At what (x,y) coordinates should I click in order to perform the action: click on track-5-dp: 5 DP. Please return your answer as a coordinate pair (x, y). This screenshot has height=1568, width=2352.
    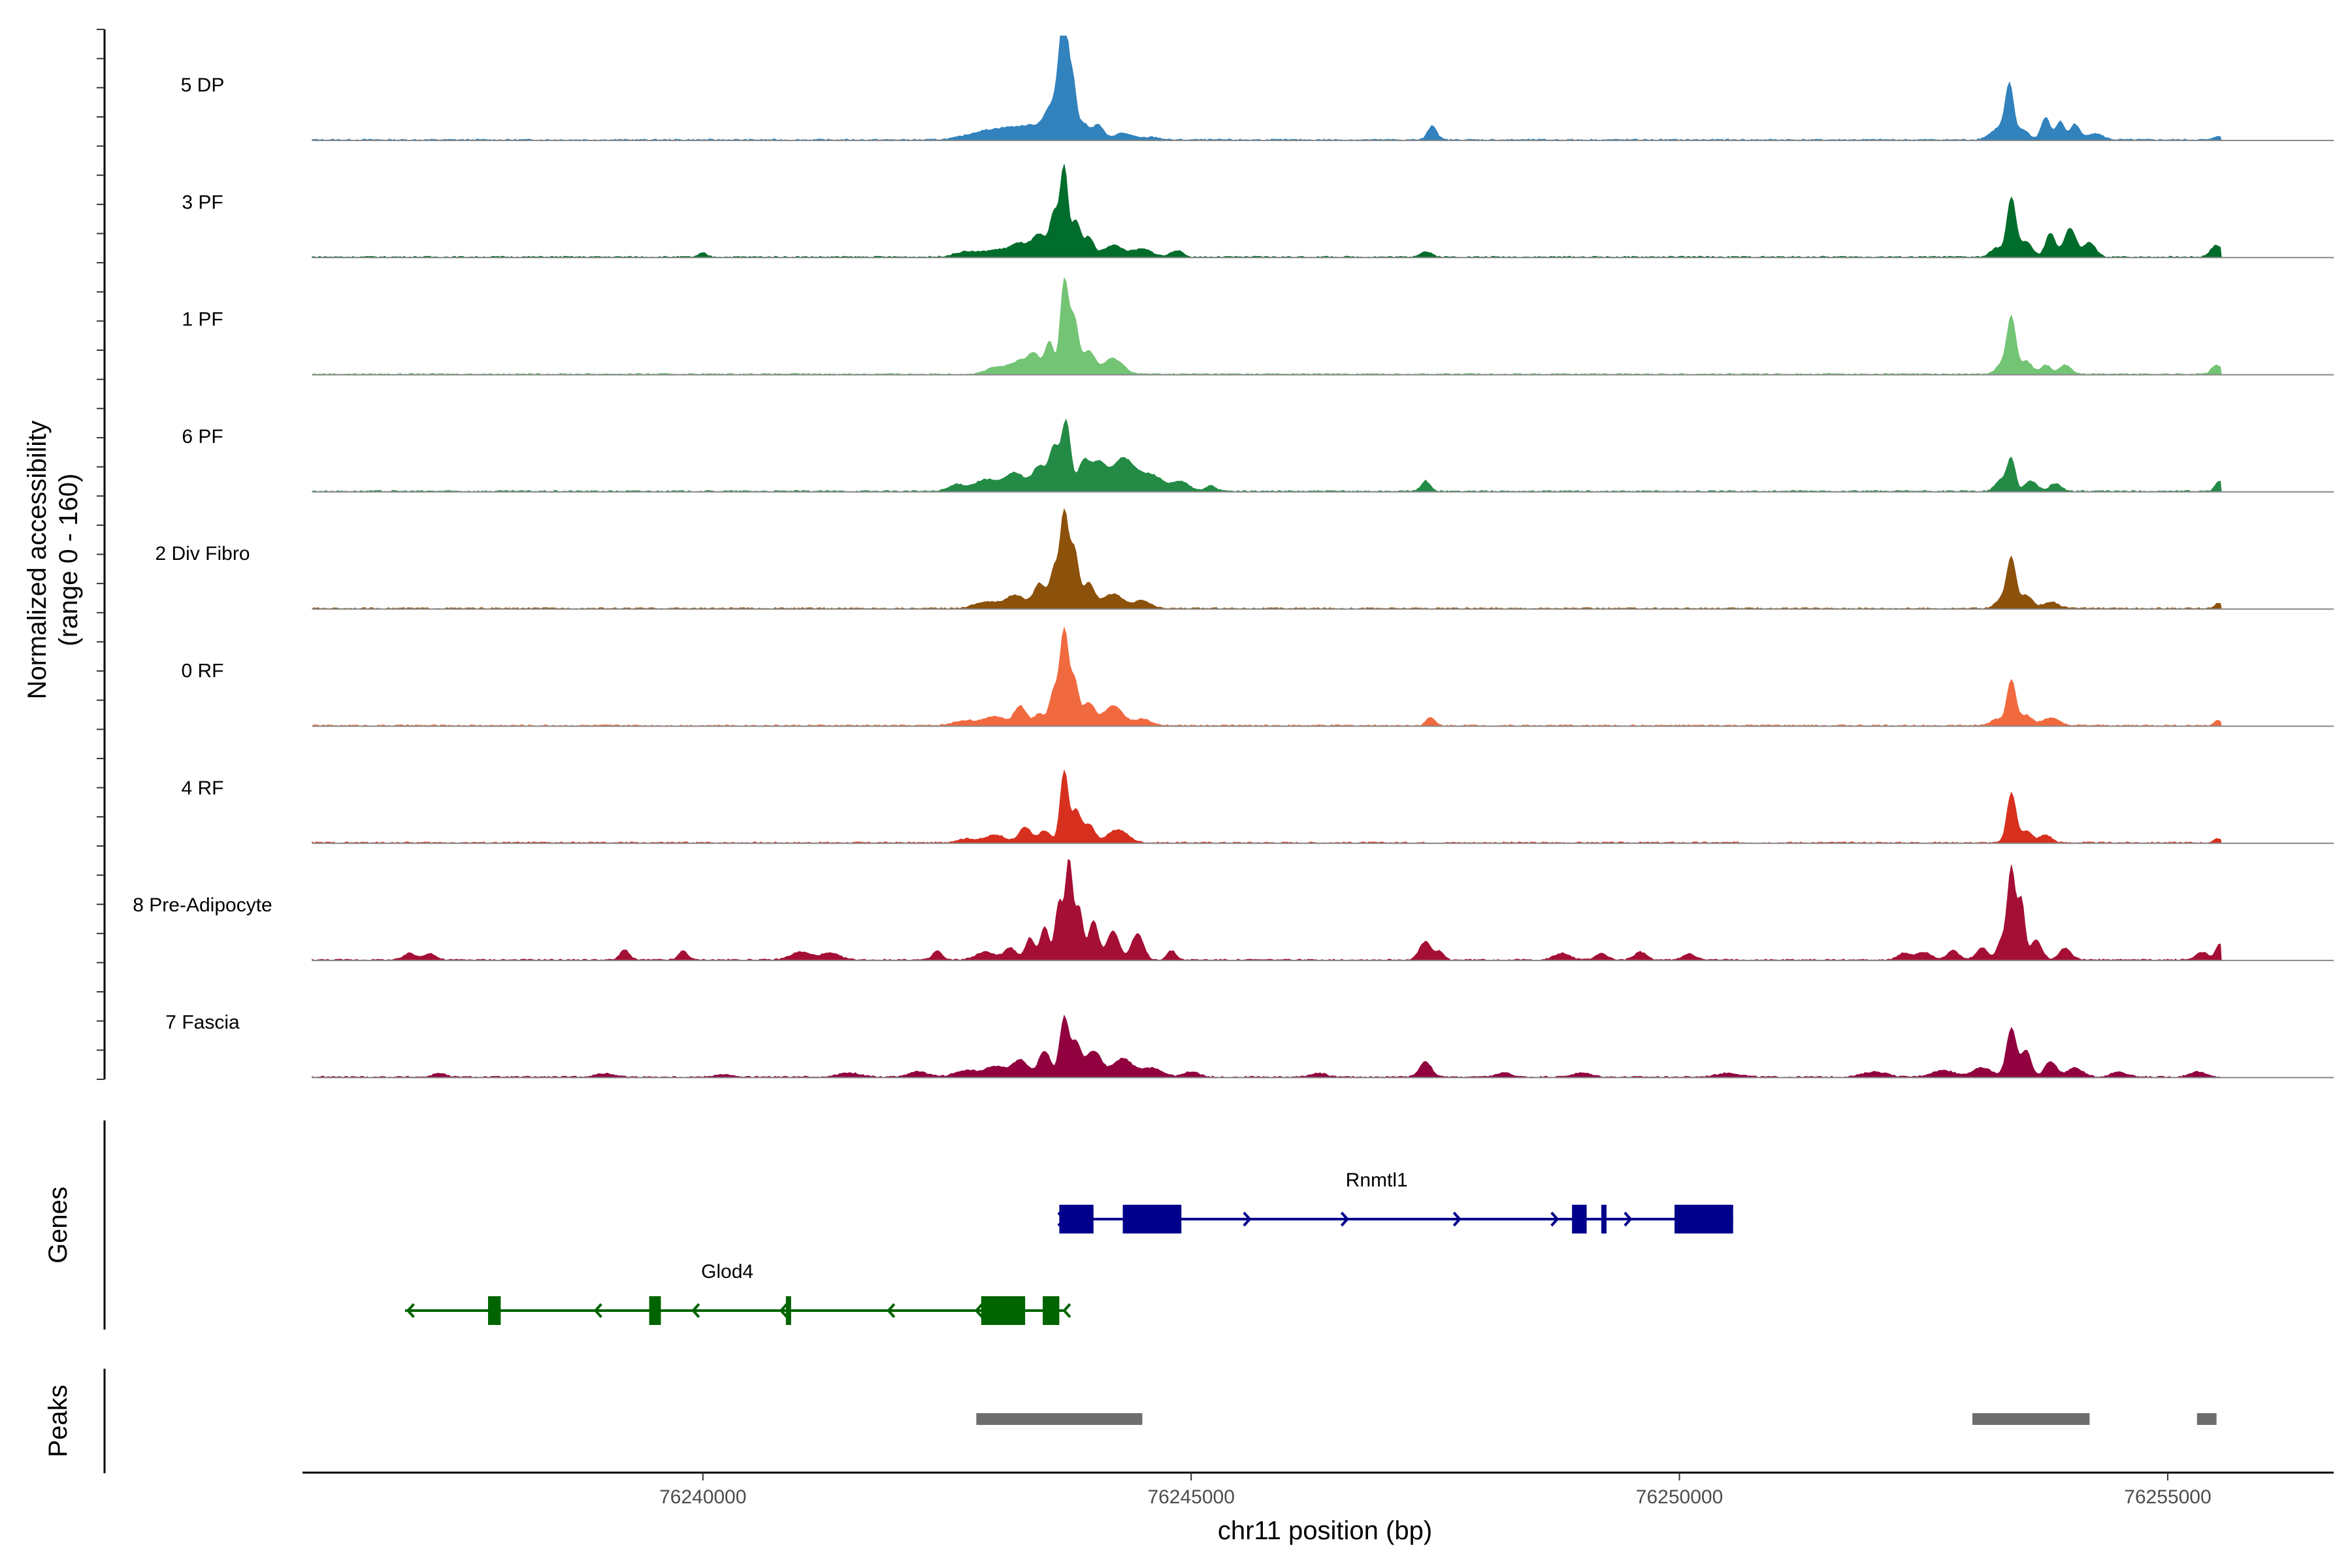
    Looking at the image, I should click on (1257, 88).